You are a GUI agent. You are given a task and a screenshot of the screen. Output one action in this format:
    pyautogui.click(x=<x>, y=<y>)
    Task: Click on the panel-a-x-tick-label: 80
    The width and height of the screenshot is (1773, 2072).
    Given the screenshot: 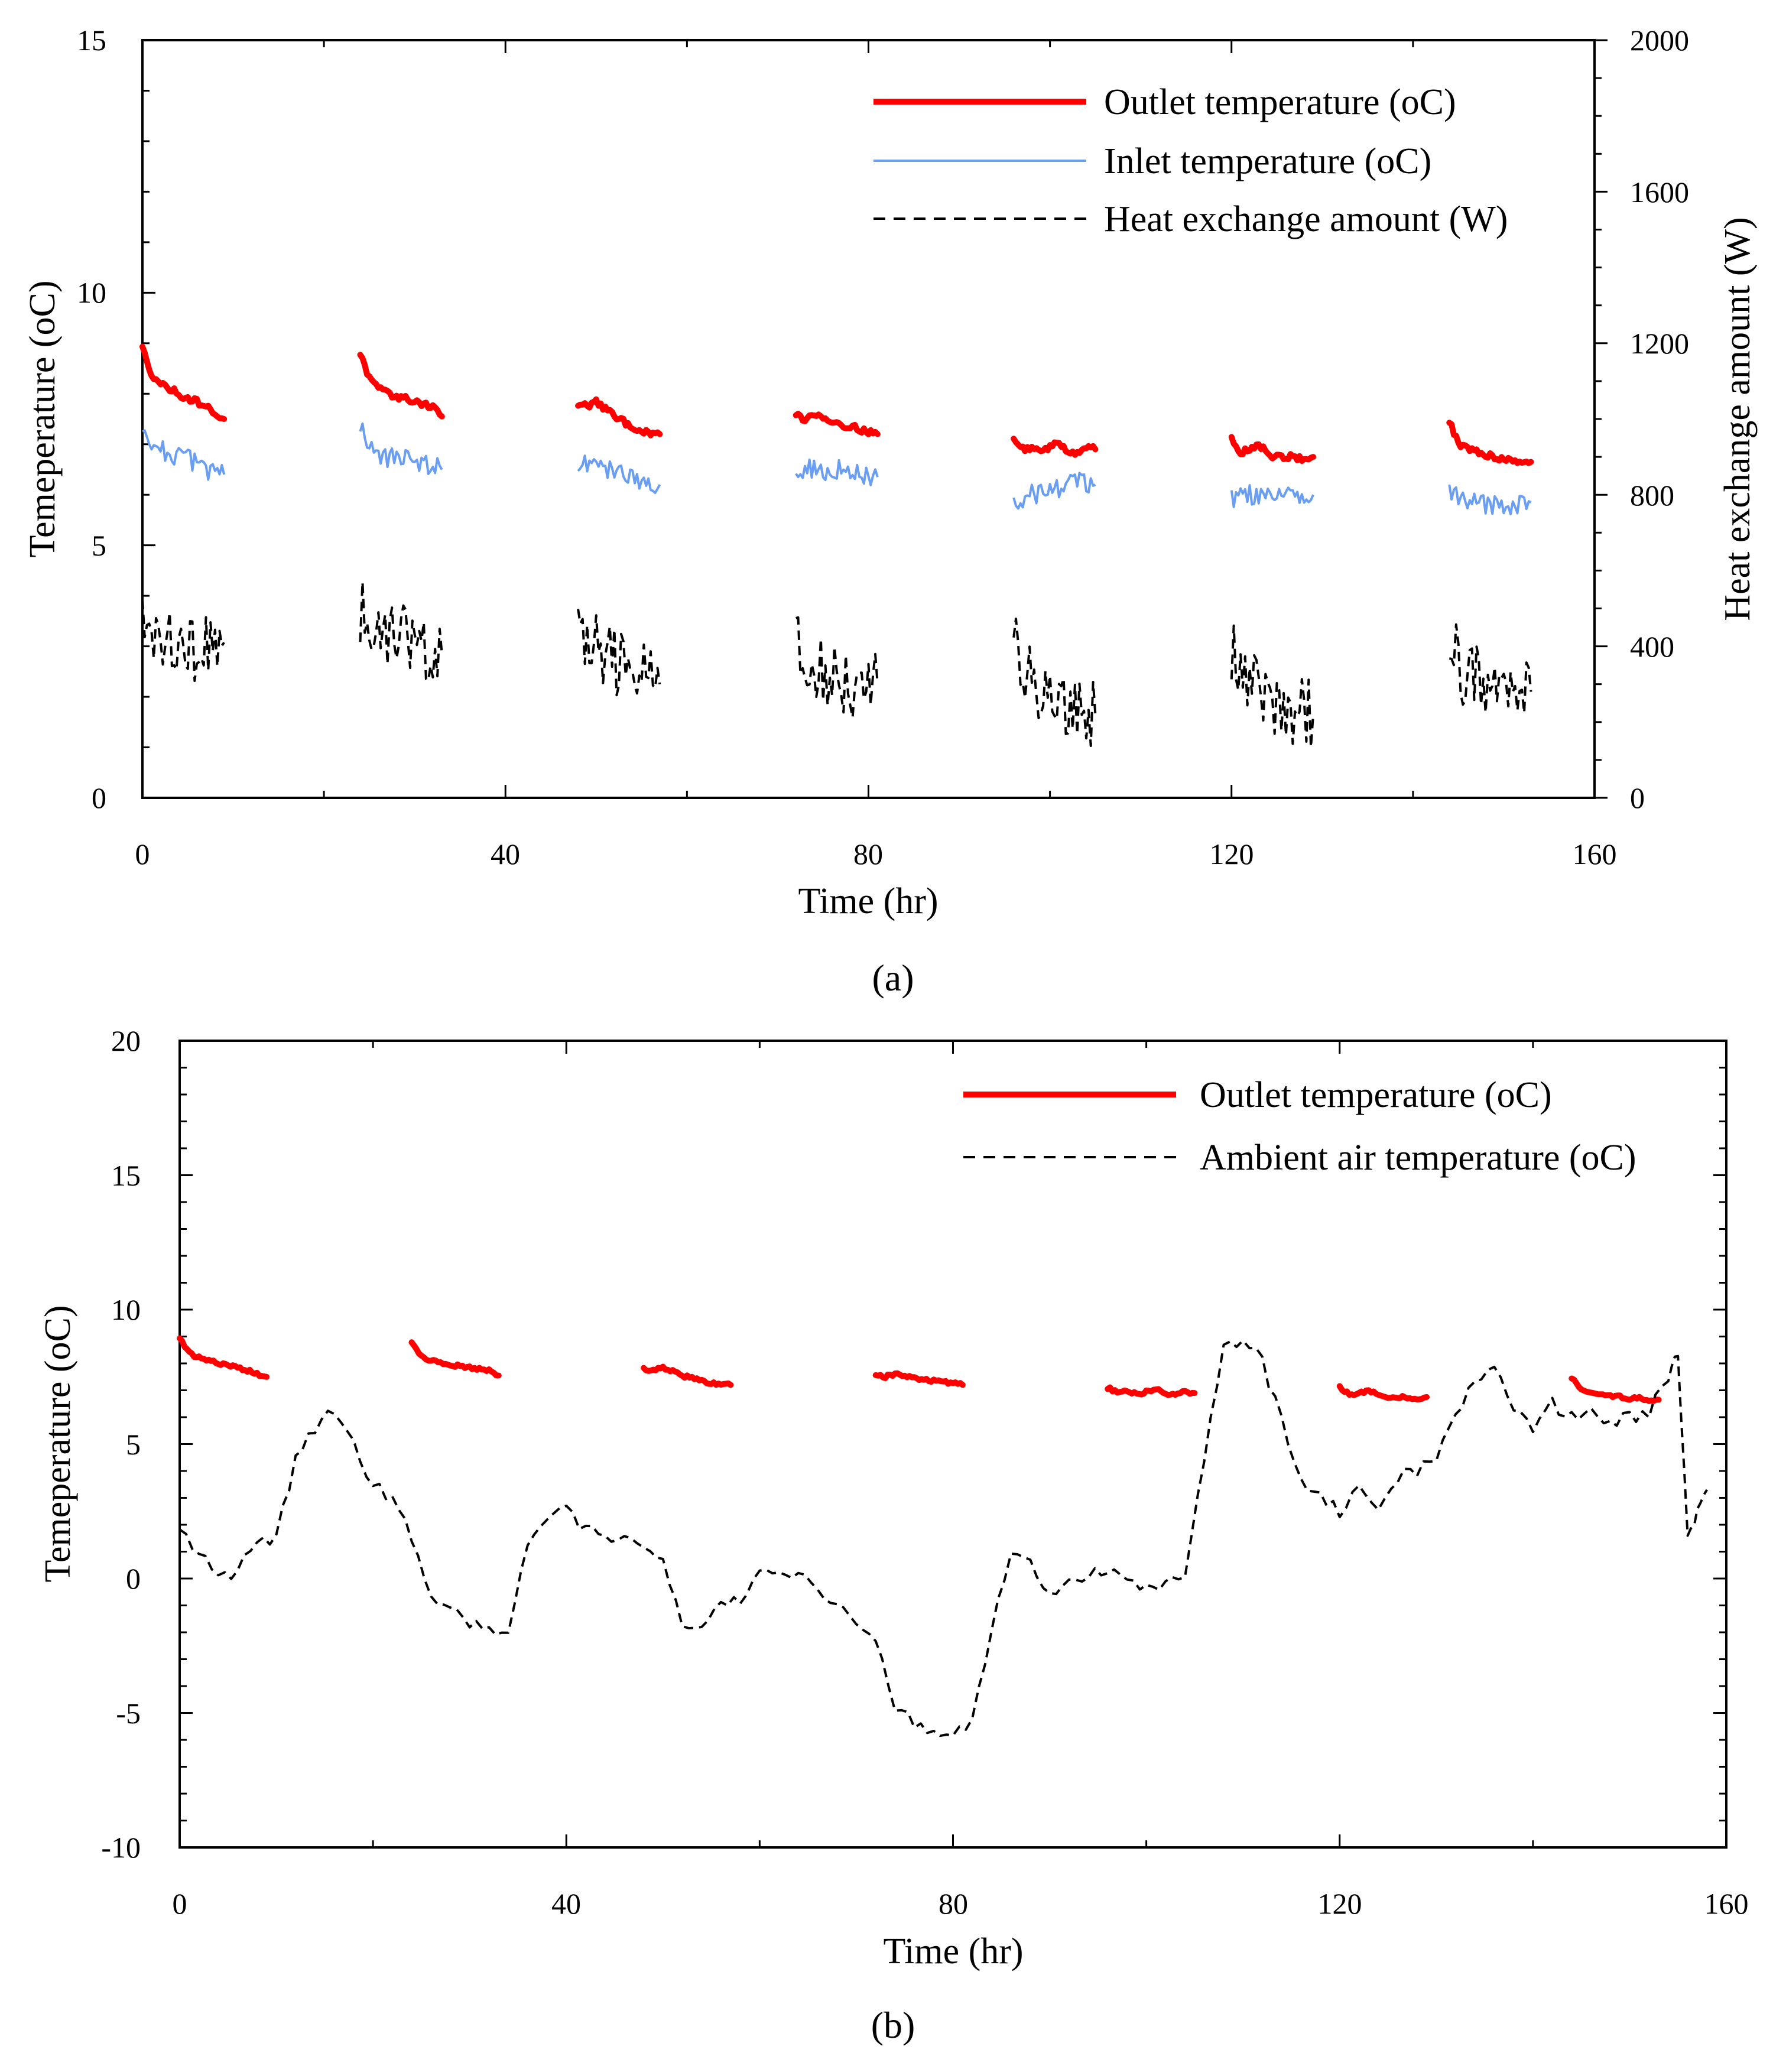 What is the action you would take?
    pyautogui.click(x=868, y=854)
    